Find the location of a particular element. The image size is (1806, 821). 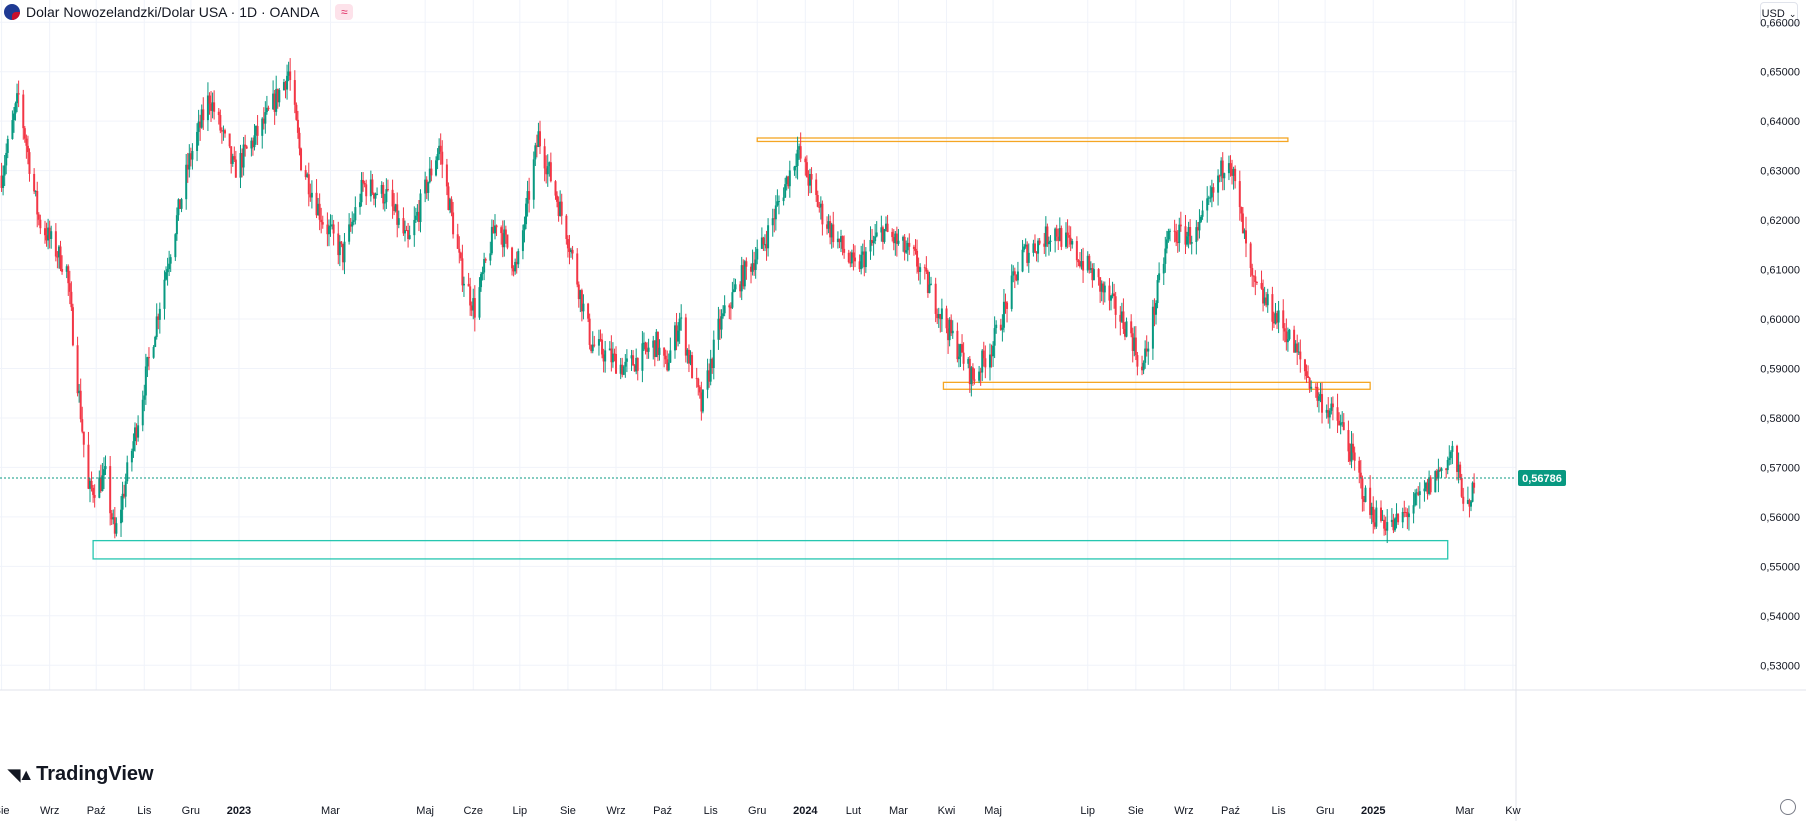

last-price-text: 0,56786 is located at coordinates (1542, 479).